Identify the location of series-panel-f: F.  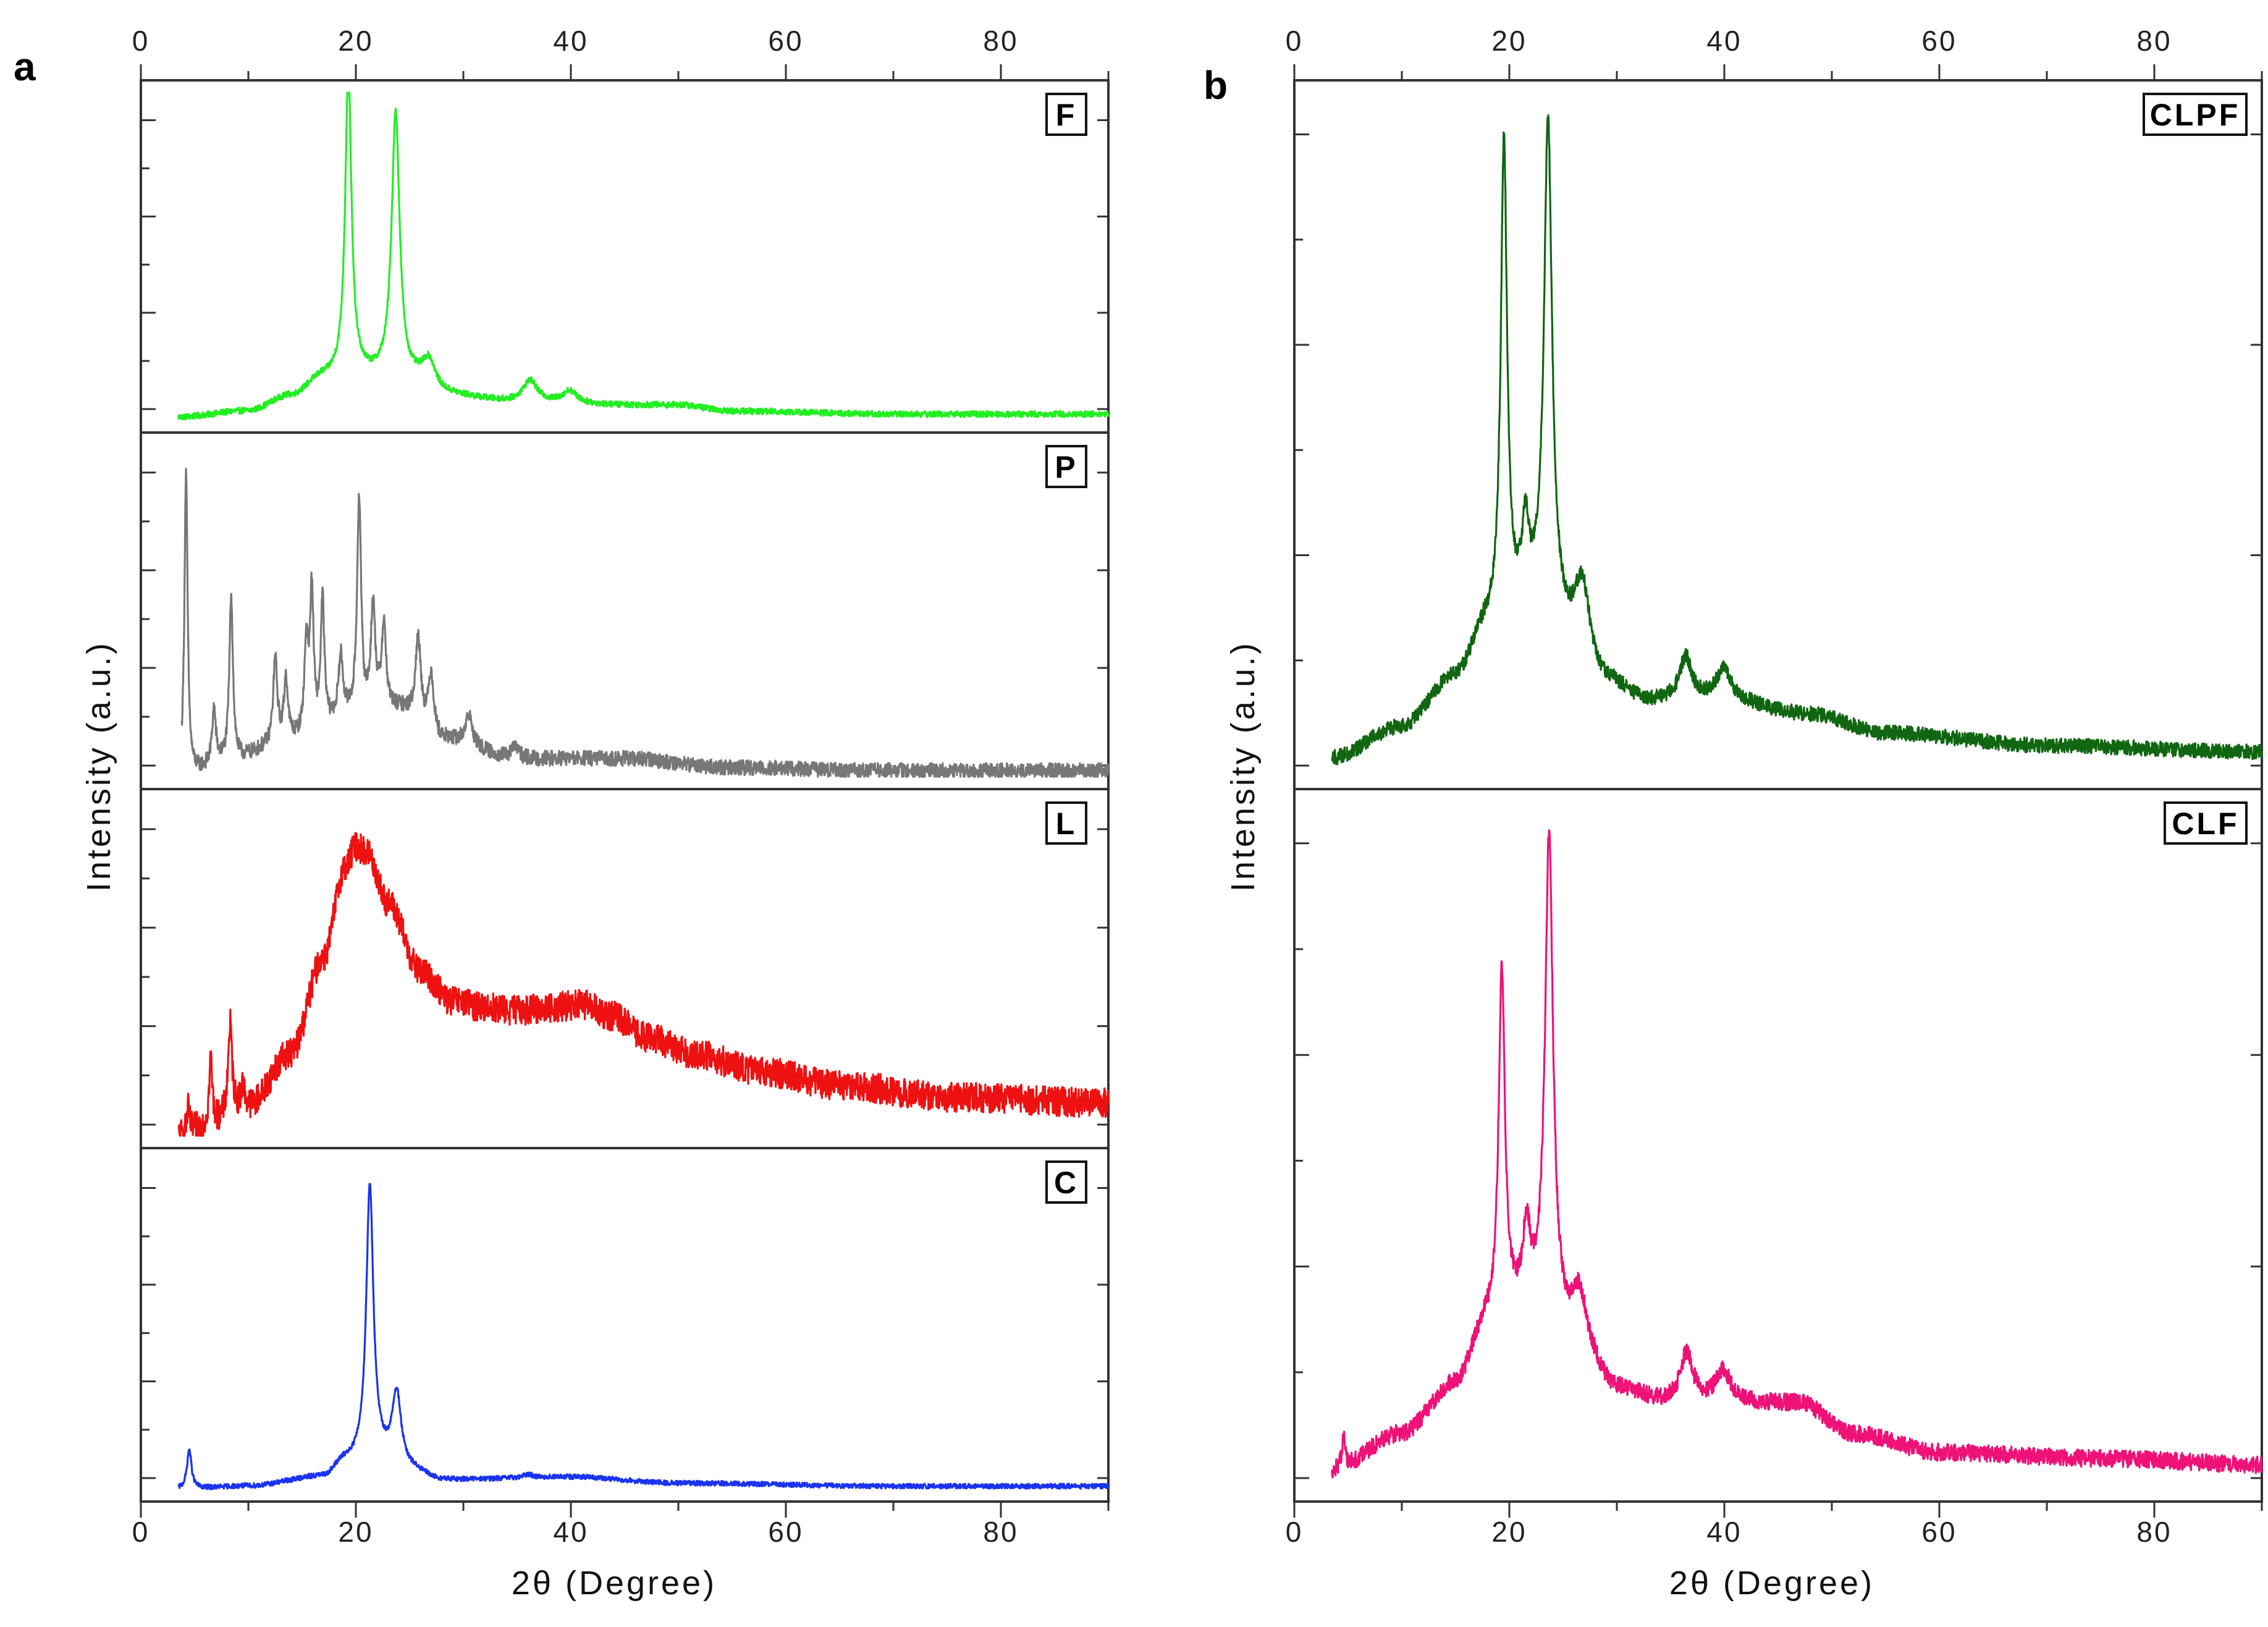
(625, 256).